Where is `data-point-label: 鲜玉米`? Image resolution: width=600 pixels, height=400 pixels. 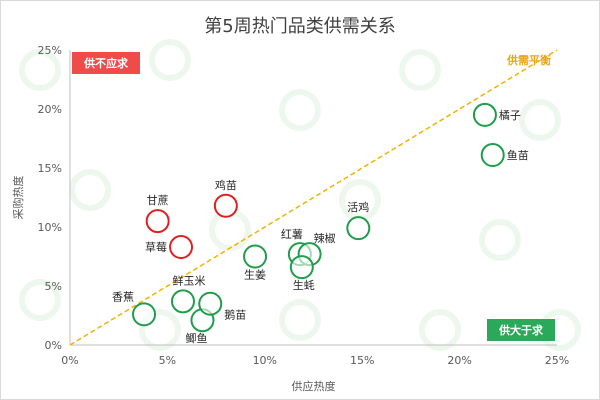 data-point-label: 鲜玉米 is located at coordinates (188, 280).